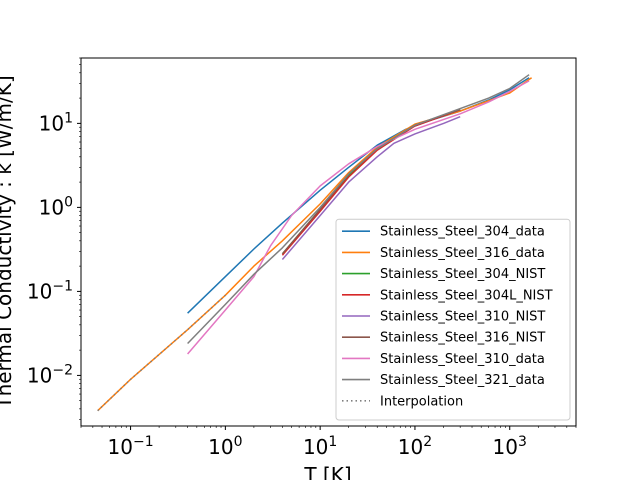 The image size is (640, 480). Describe the element at coordinates (462, 338) in the screenshot. I see `legend-label-5: Stainless_Steel_316_NIST` at that location.